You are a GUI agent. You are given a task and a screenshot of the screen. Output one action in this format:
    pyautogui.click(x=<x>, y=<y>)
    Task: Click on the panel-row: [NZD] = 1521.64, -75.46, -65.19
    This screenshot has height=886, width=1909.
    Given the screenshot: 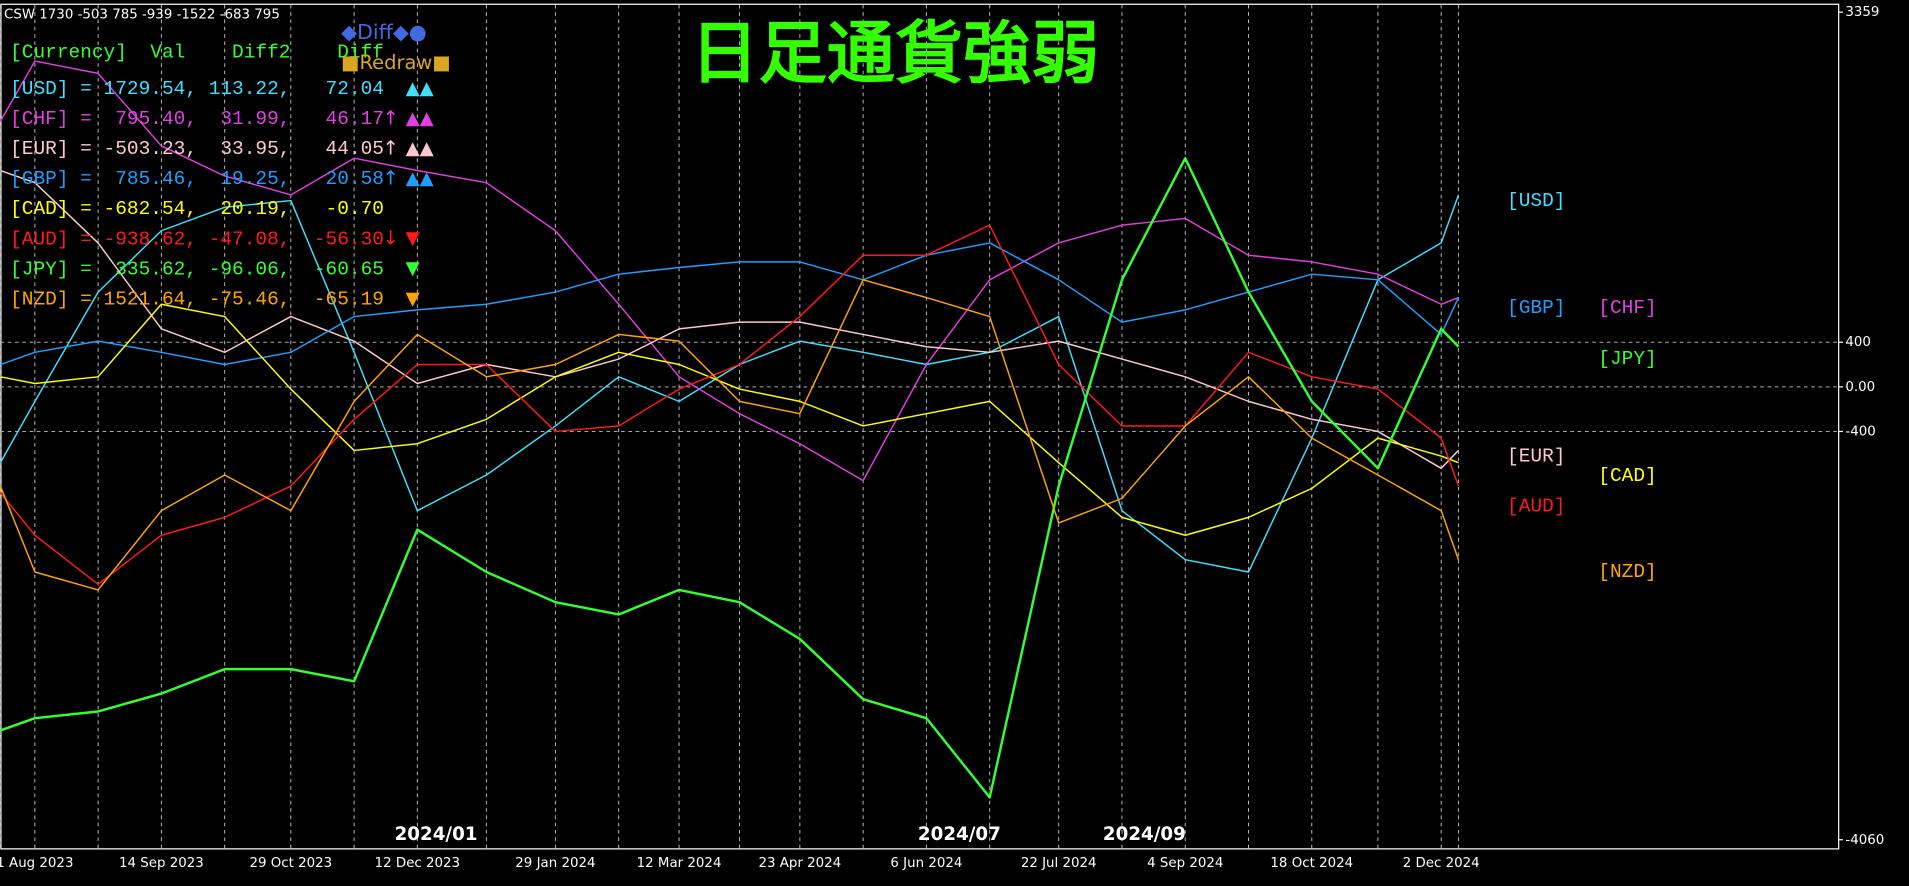 What is the action you would take?
    pyautogui.click(x=197, y=299)
    